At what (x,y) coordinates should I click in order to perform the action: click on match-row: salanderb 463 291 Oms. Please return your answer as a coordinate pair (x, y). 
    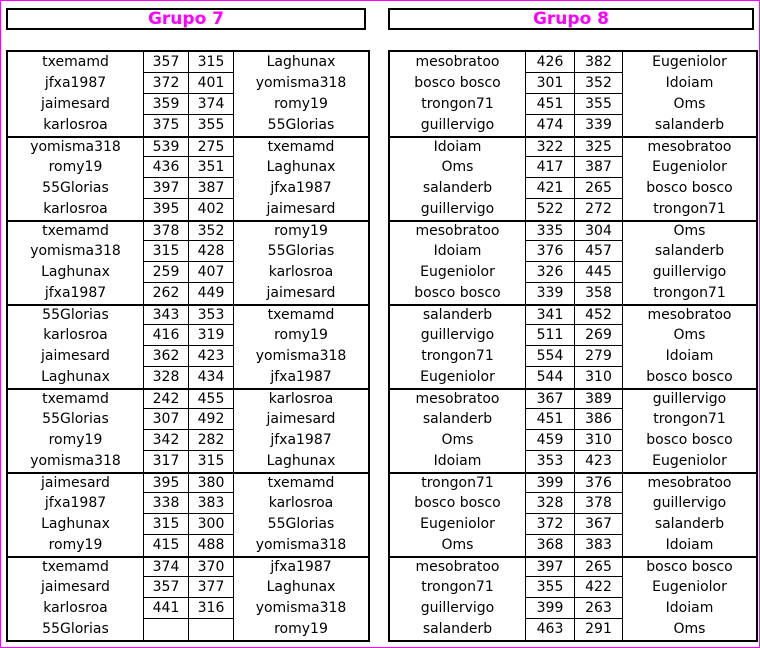
    Looking at the image, I should click on (573, 629).